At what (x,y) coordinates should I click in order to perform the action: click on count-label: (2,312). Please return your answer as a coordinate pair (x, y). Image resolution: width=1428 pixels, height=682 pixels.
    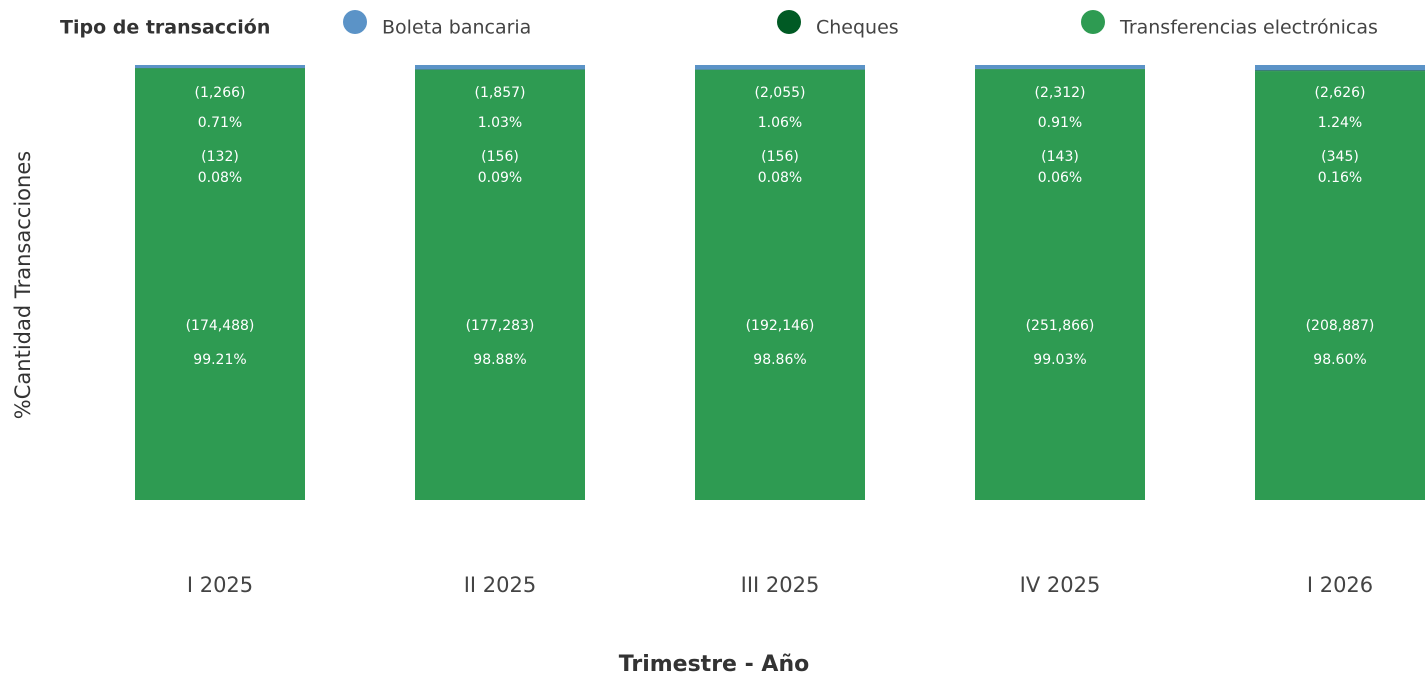
    Looking at the image, I should click on (1059, 93).